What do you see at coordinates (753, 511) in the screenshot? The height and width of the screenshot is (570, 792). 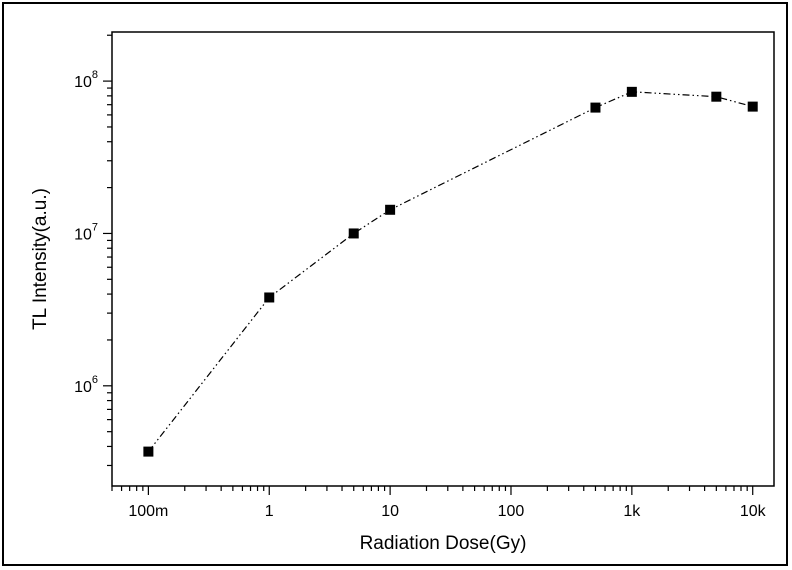 I see `x-tick-label: 10k` at bounding box center [753, 511].